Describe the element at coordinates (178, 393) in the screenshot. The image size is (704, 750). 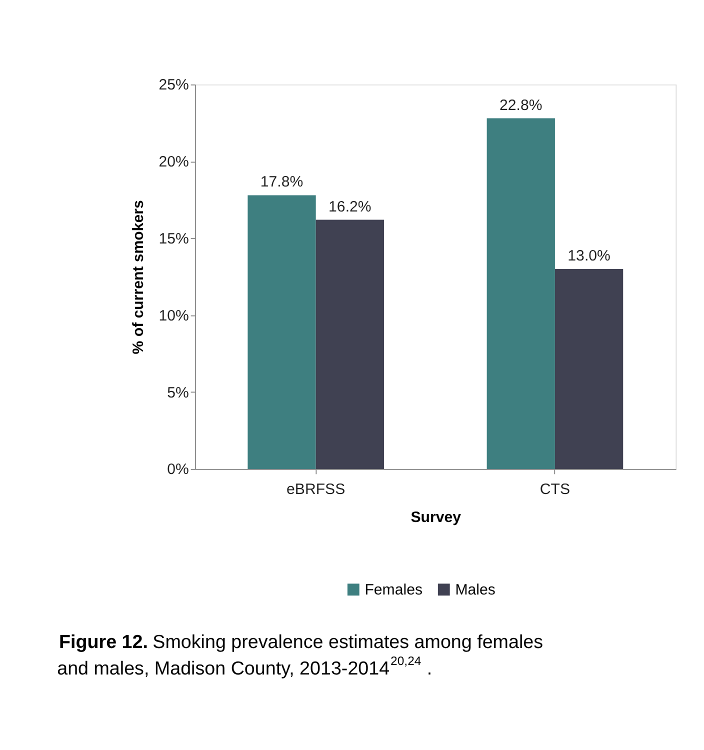
I see `y-tick-label: 5%` at that location.